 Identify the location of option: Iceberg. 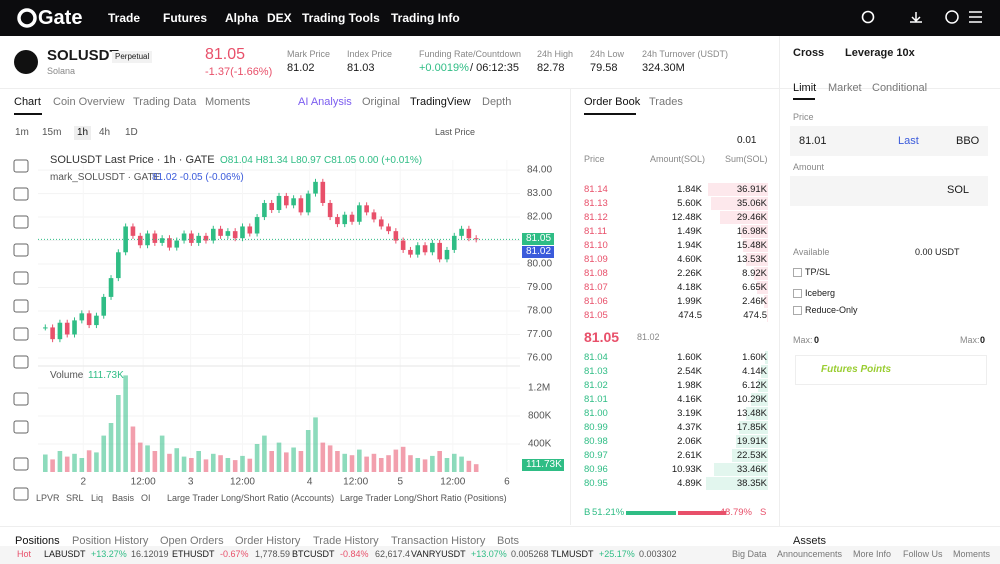
(820, 293).